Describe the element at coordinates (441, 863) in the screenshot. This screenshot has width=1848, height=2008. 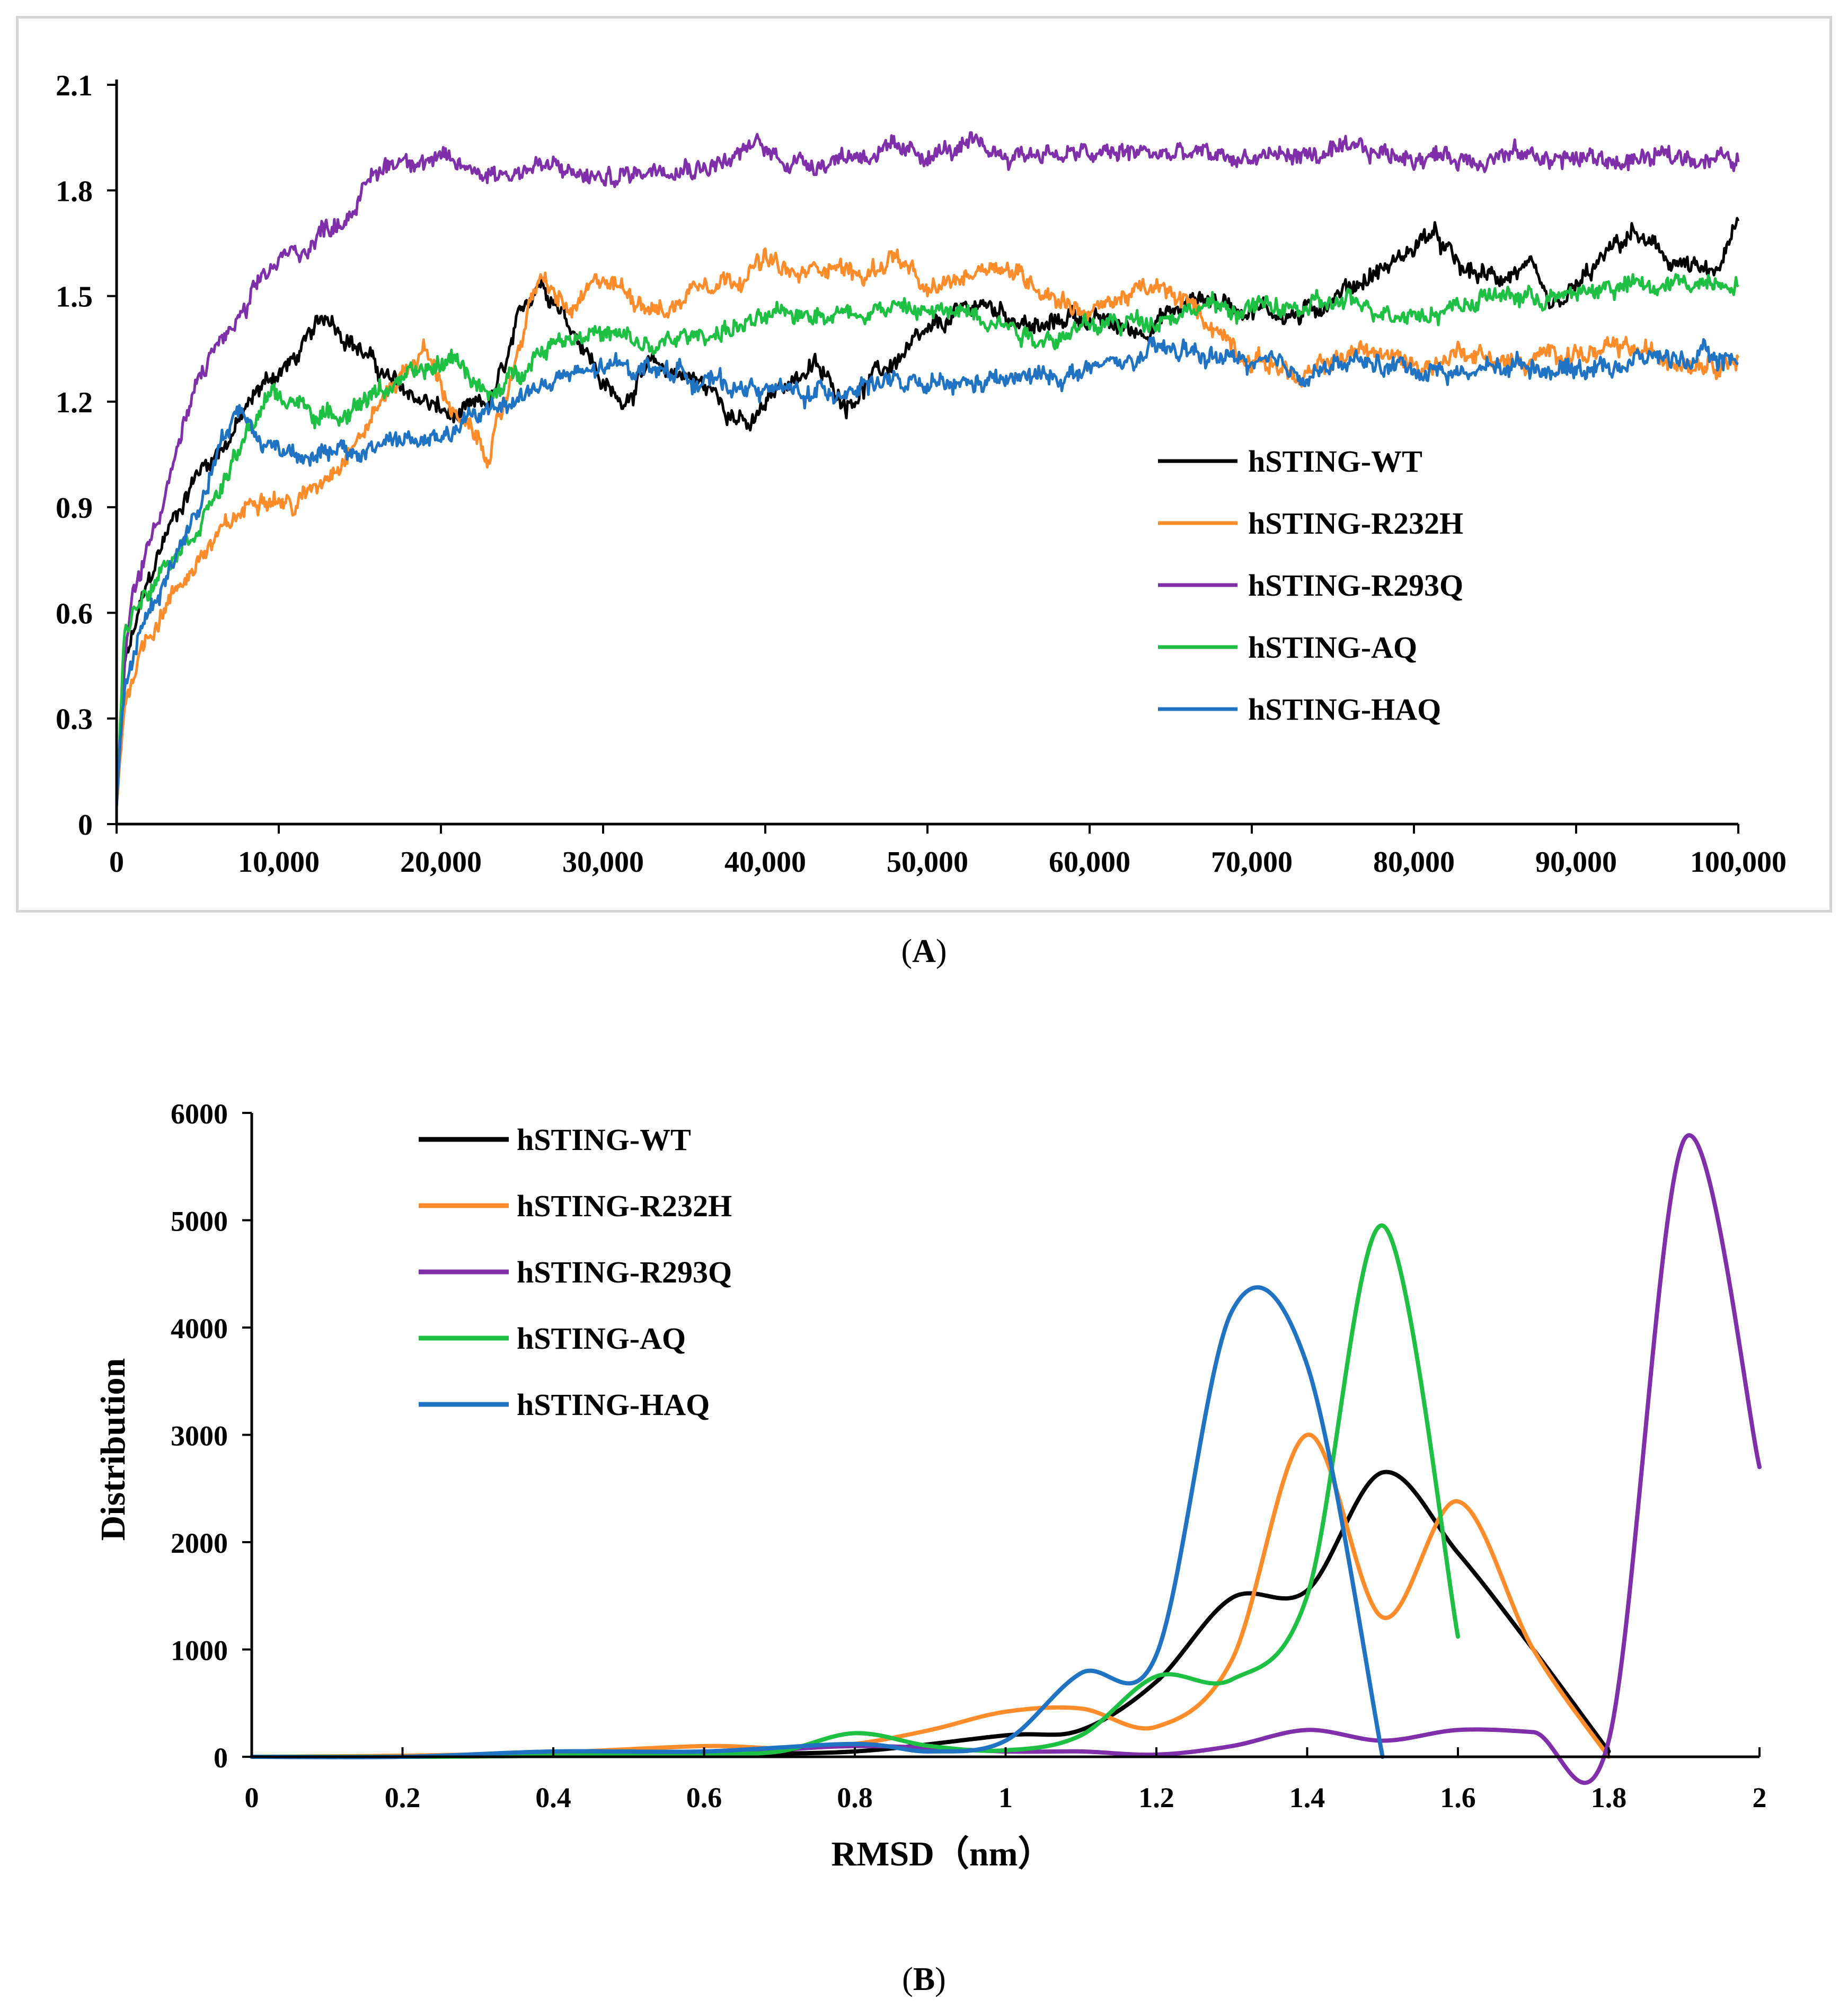
I see `x-tick-label: 20,000` at that location.